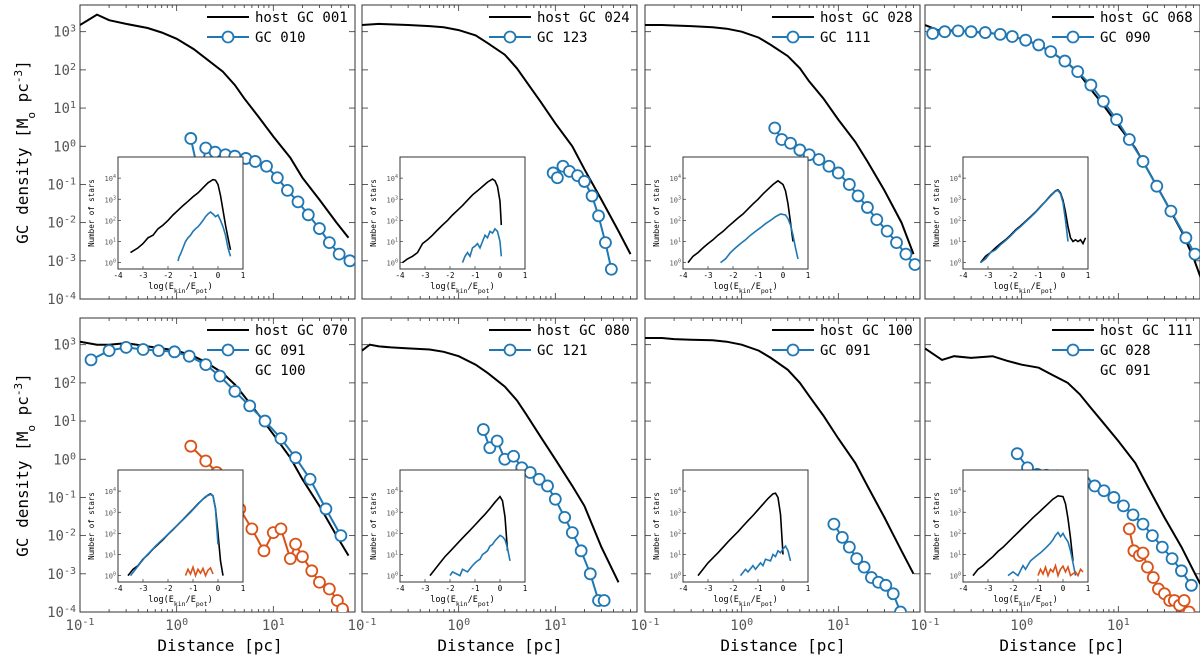 The height and width of the screenshot is (659, 1200). I want to click on legend-label: host GC 028, so click(866, 18).